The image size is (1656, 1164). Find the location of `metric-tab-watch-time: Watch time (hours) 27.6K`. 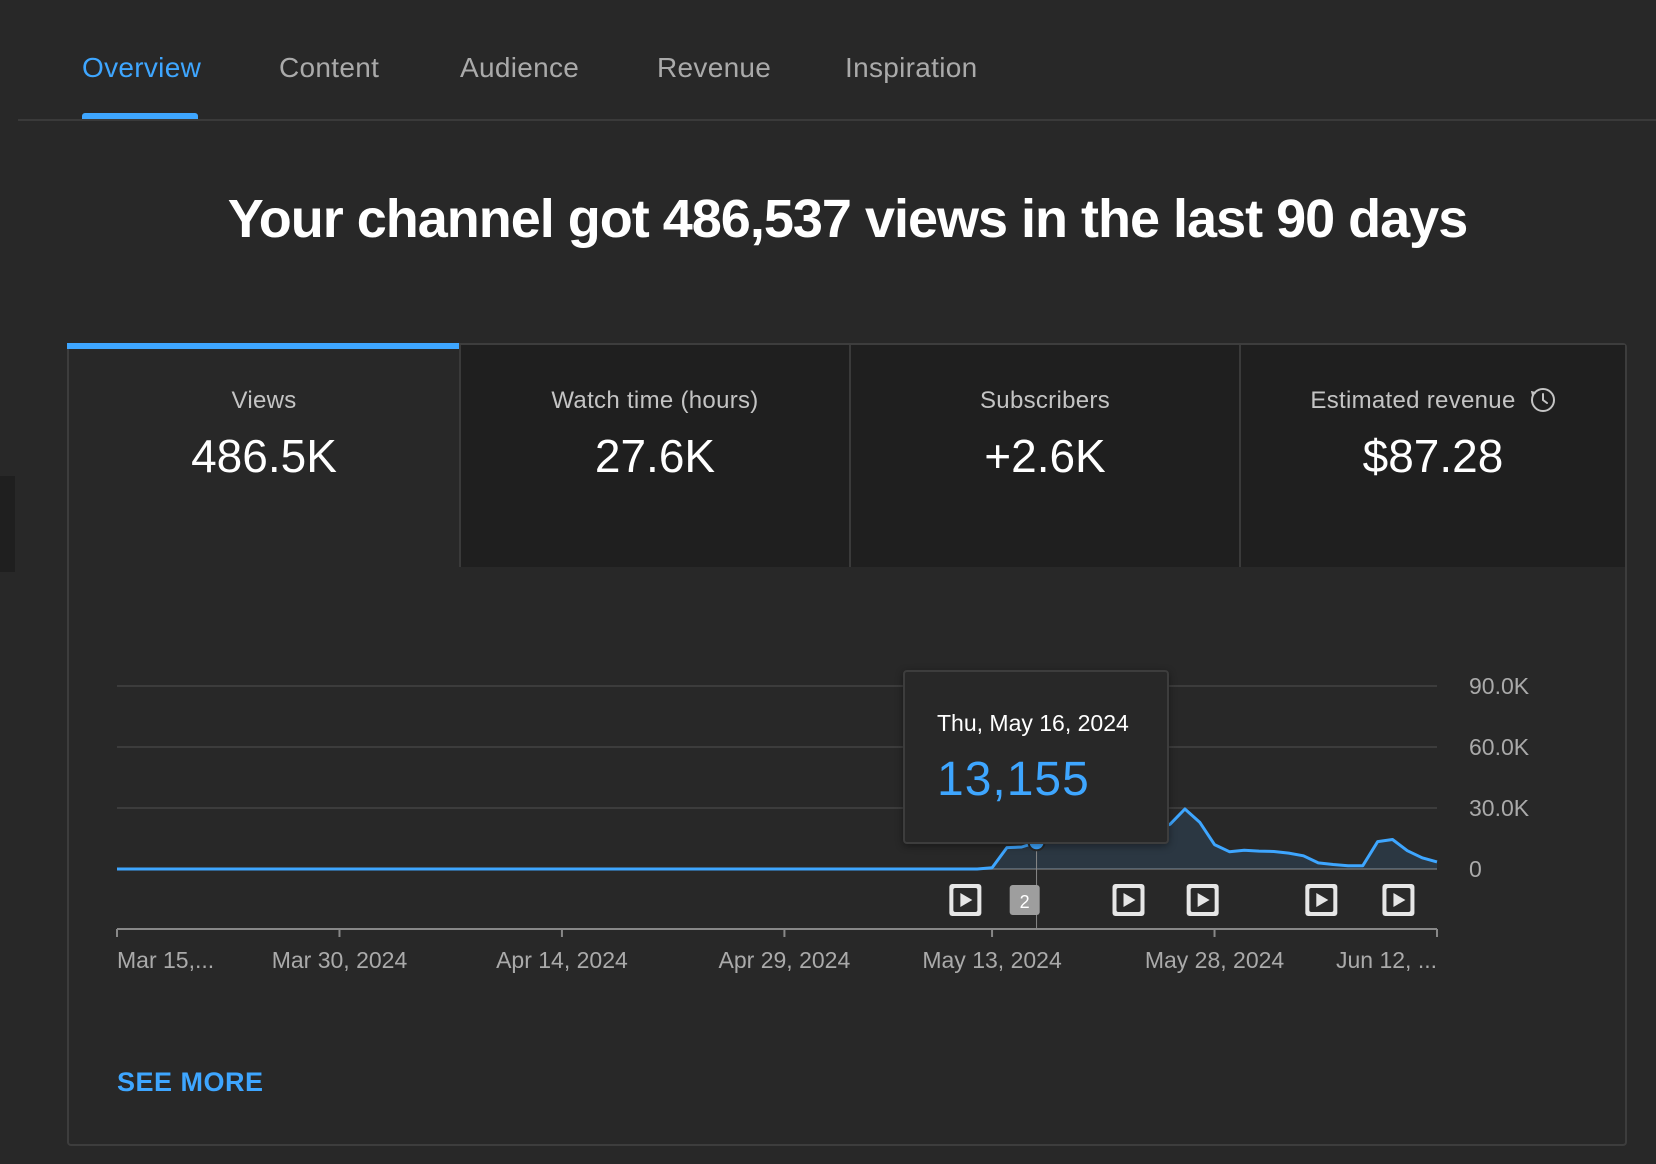

metric-tab-watch-time: Watch time (hours) 27.6K is located at coordinates (654, 456).